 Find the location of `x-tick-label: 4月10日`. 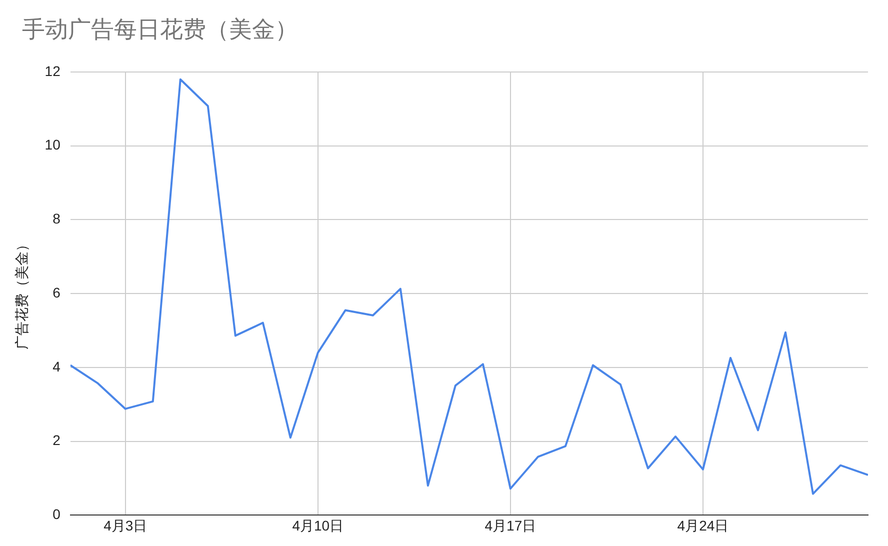

x-tick-label: 4月10日 is located at coordinates (318, 525).